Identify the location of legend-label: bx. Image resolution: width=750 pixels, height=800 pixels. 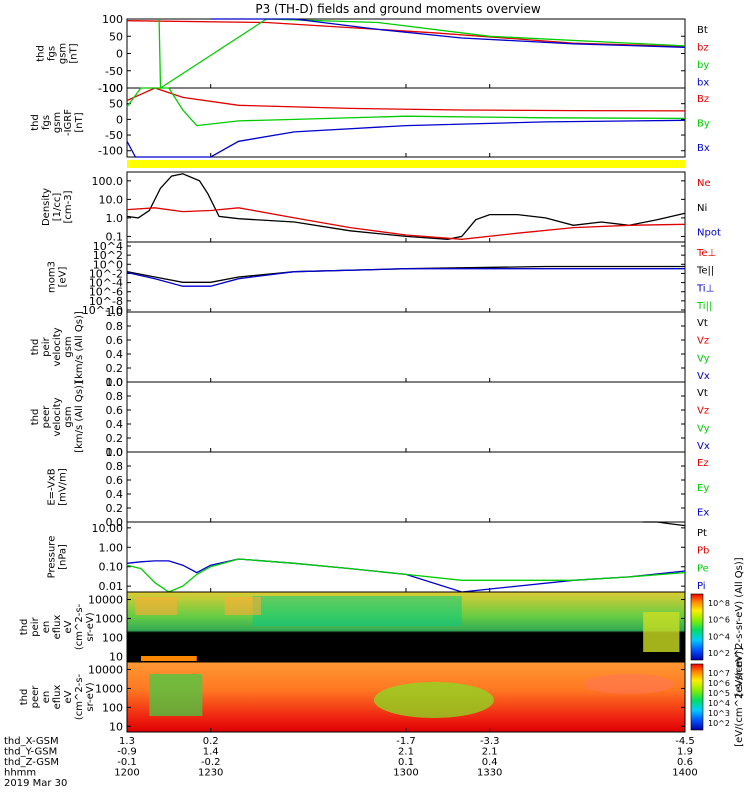
(703, 82).